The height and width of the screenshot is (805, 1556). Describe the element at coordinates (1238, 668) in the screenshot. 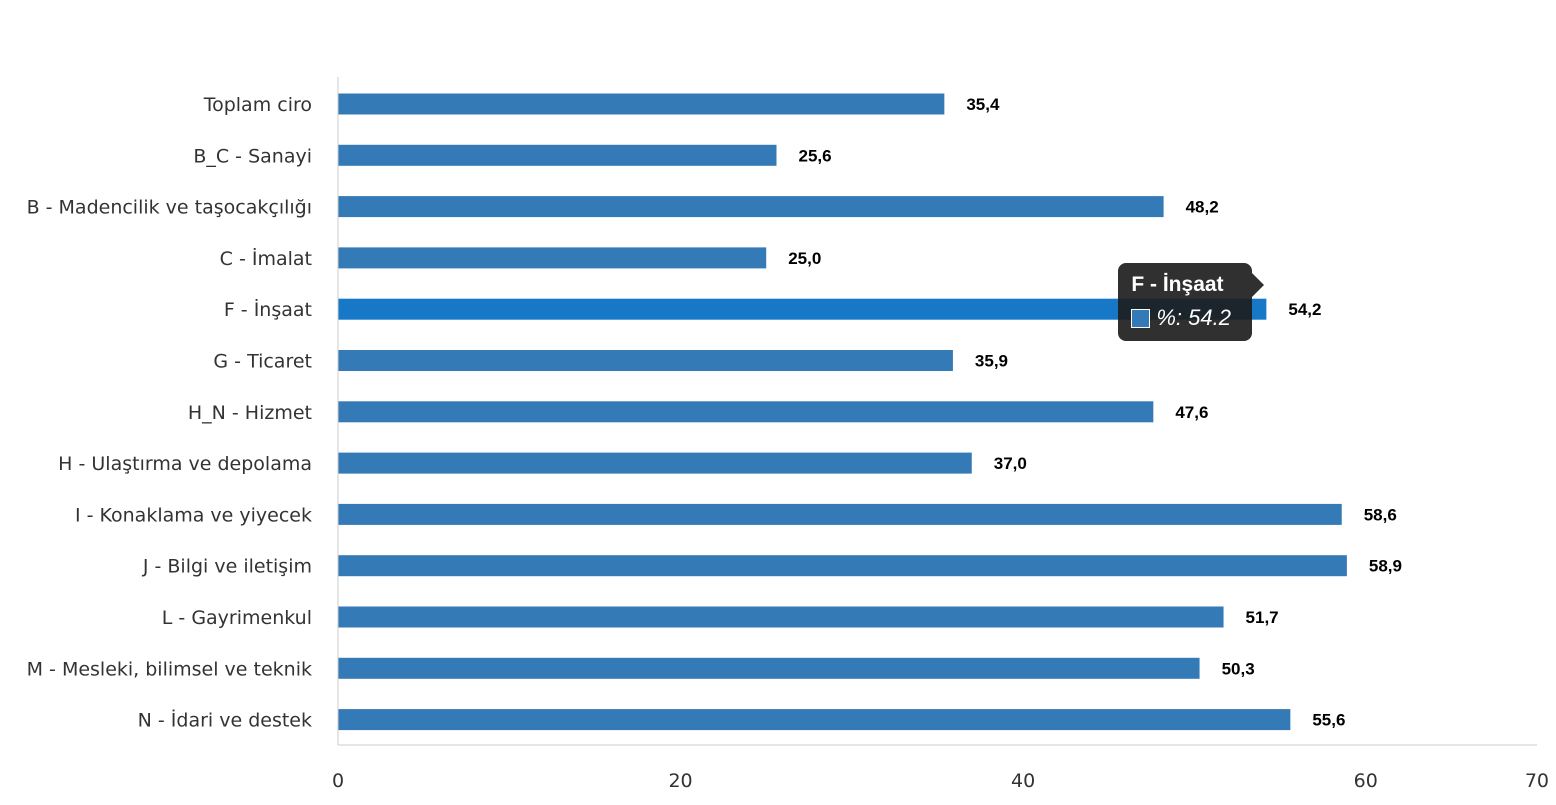

I see `data-label: 50,3` at that location.